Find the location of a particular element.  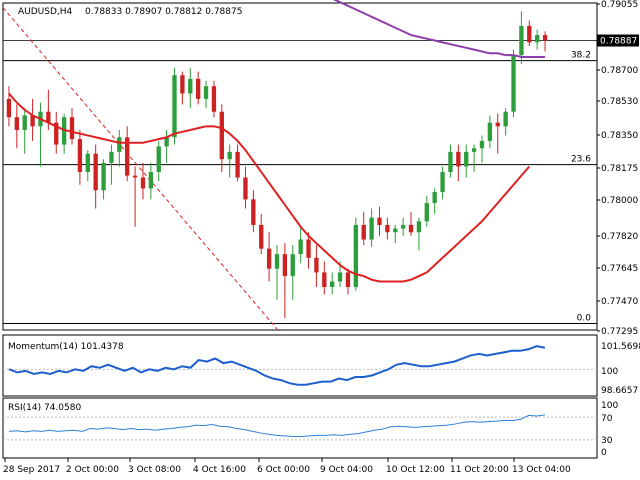

slow-ma-line is located at coordinates (439, 29).